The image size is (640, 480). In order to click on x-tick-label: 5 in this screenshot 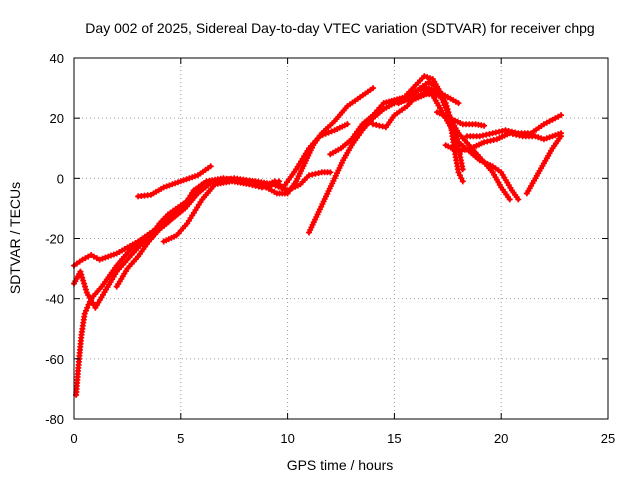, I will do `click(180, 438)`.